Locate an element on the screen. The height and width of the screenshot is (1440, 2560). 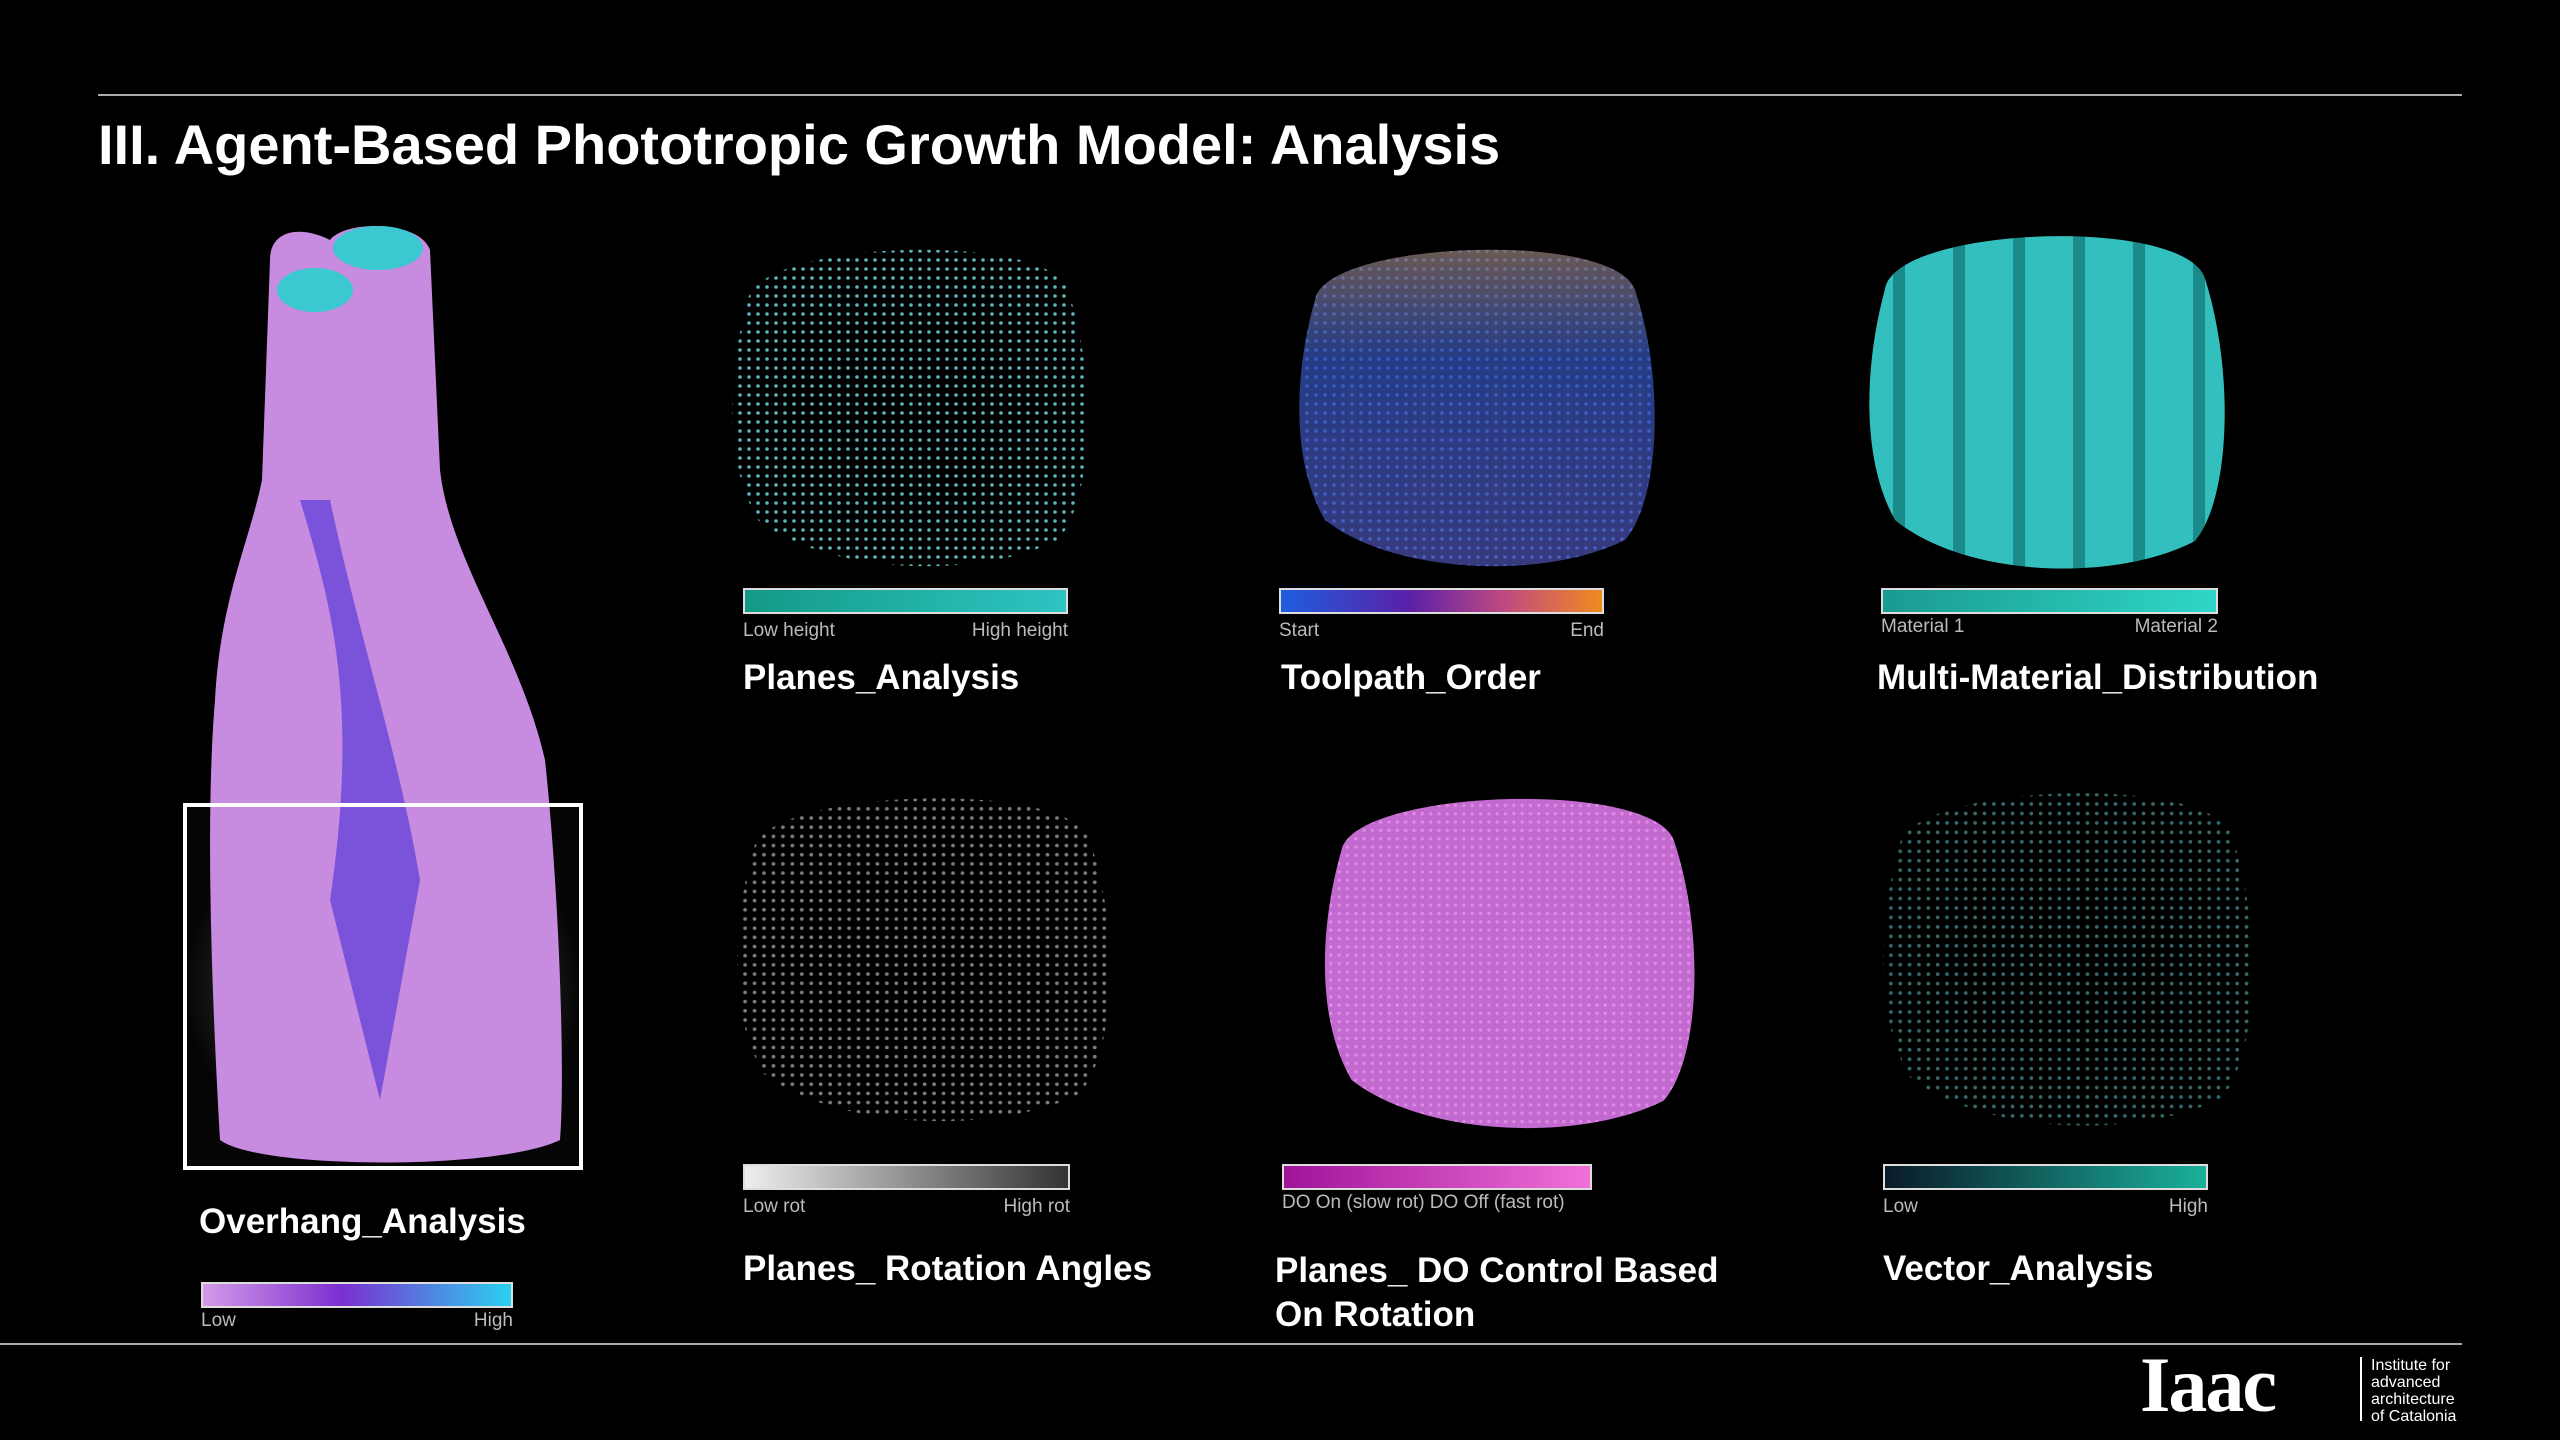
caption: Vector_Analysis is located at coordinates (2018, 1268).